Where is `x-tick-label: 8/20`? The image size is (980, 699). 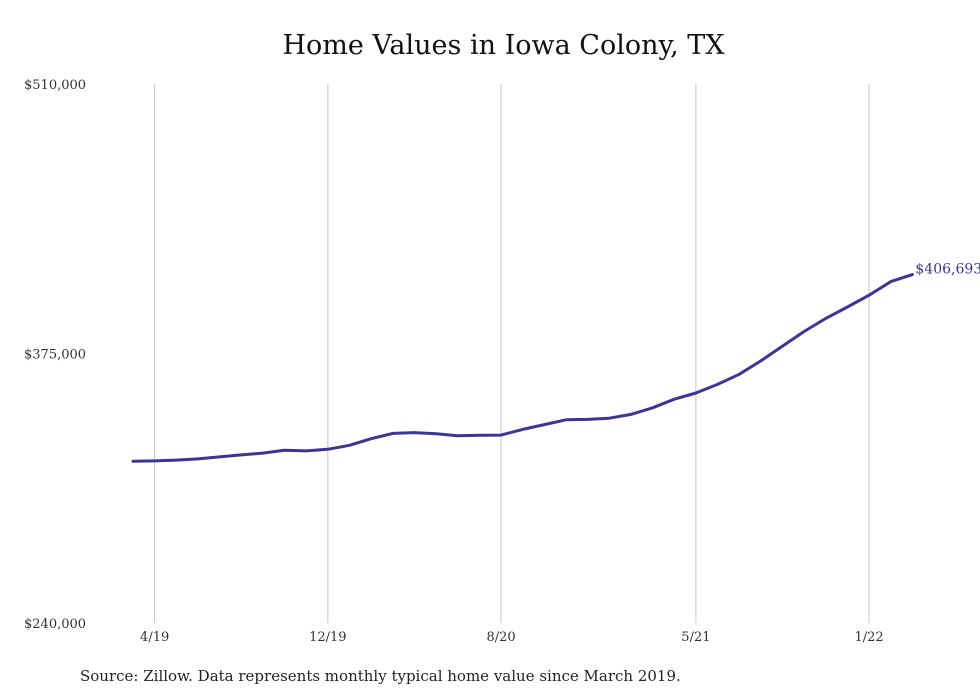 x-tick-label: 8/20 is located at coordinates (500, 637).